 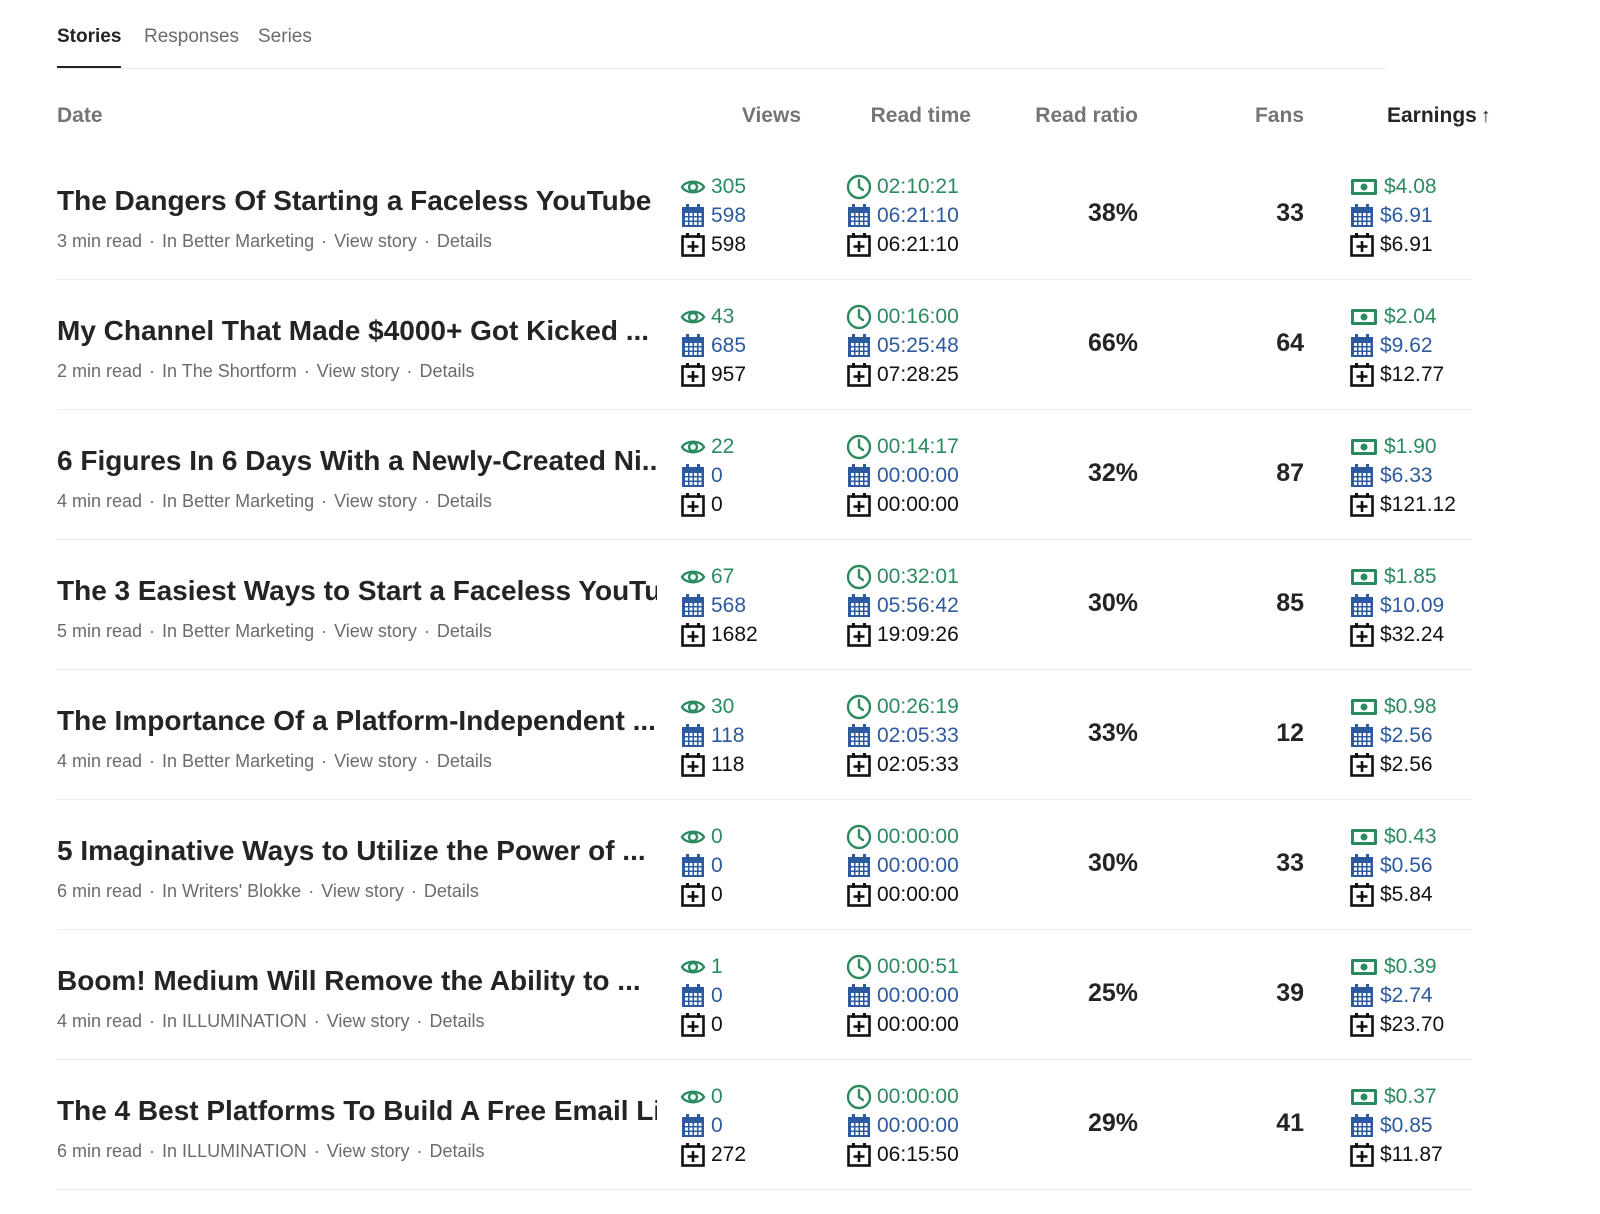 I want to click on tab-stories: Stories, so click(x=89, y=47).